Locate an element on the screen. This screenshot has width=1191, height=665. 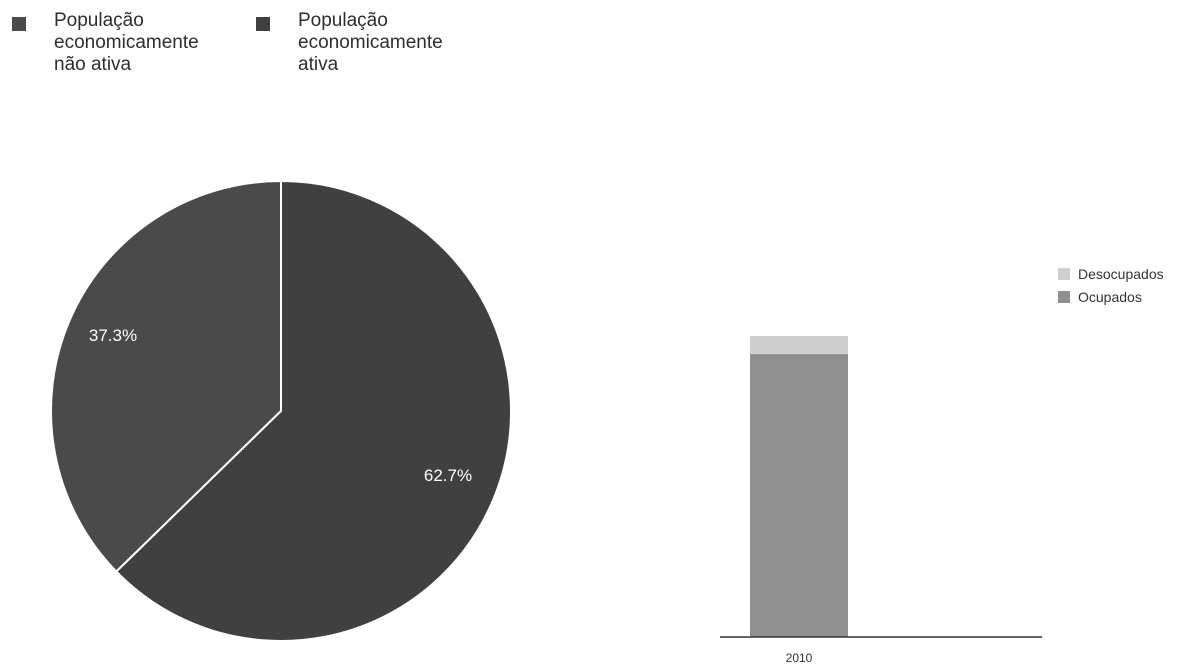
pie-slice-label-0: 37.3% is located at coordinates (113, 335).